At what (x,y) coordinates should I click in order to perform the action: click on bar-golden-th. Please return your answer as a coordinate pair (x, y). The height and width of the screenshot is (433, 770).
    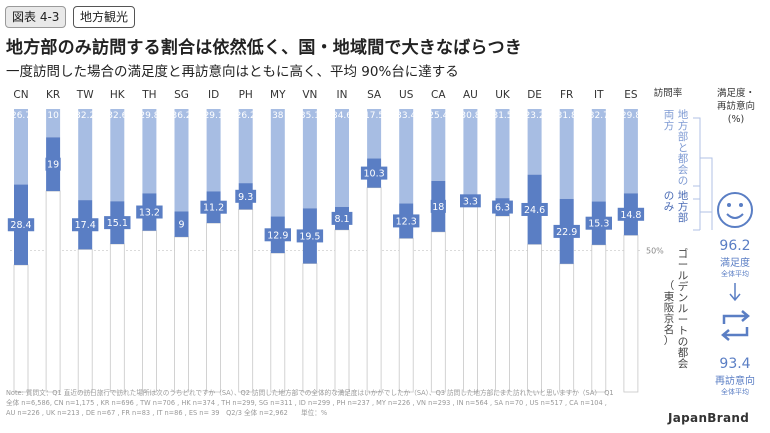
    Looking at the image, I should click on (149, 311).